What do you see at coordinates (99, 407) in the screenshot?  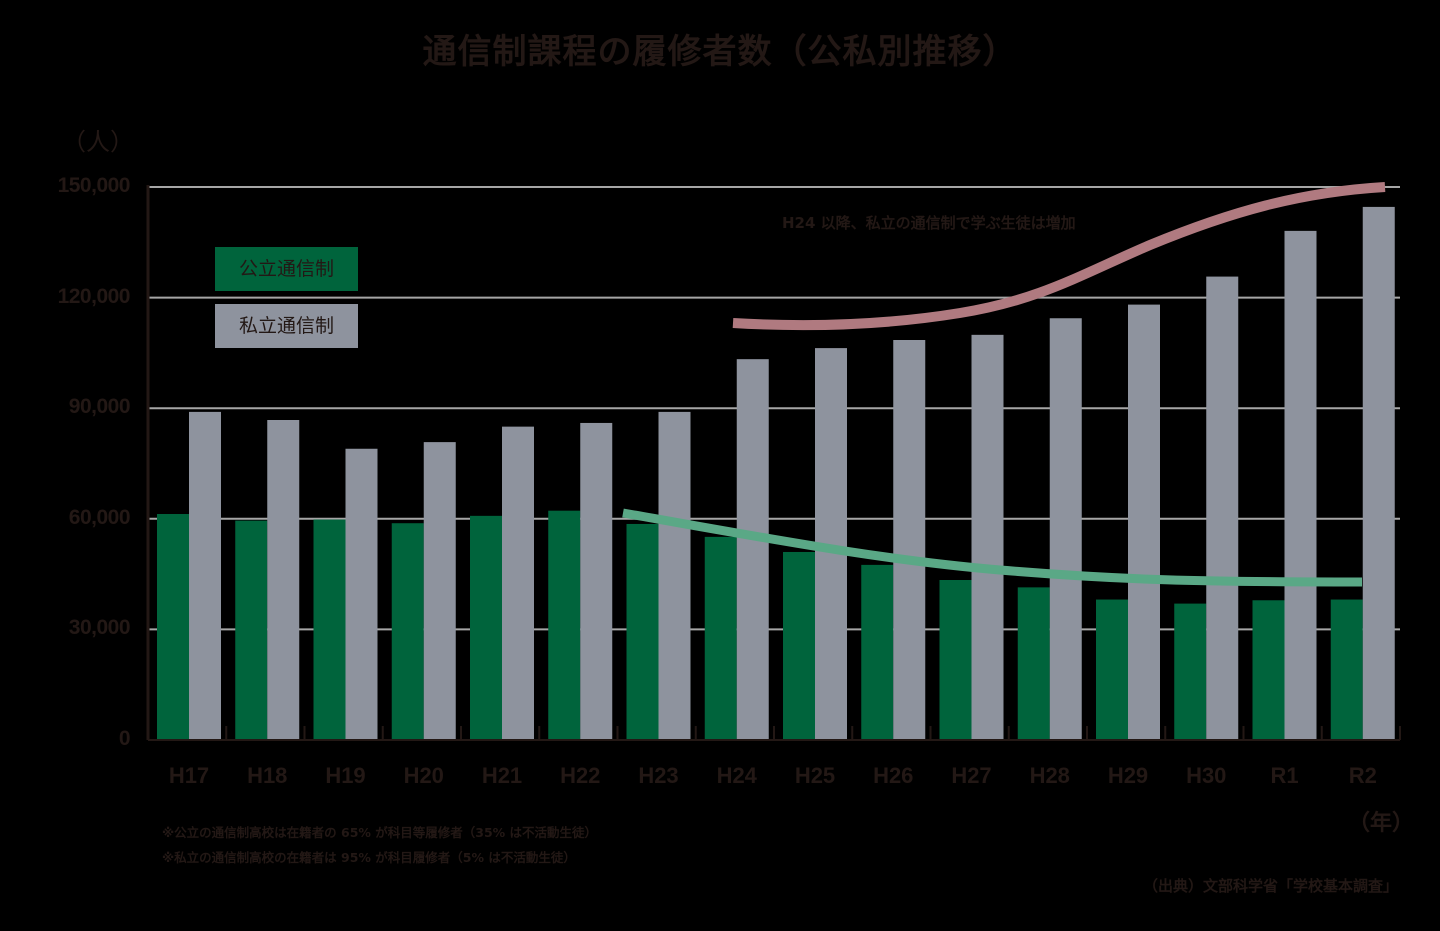 I see `y-tick-label: 90,000` at bounding box center [99, 407].